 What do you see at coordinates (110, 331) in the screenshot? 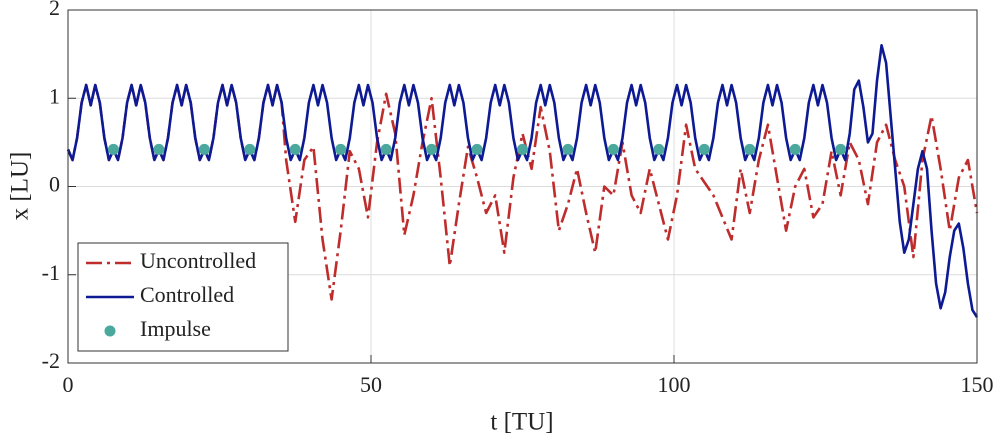
I see `legend-marker` at bounding box center [110, 331].